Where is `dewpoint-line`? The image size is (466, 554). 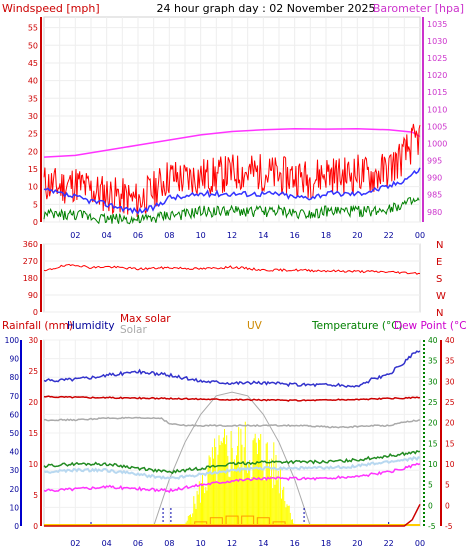 dewpoint-line is located at coordinates (232, 478).